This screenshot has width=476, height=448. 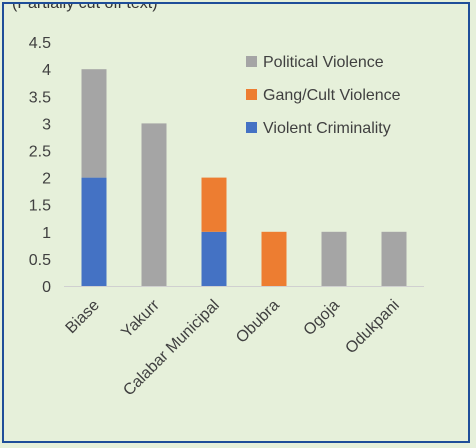 I want to click on y-tick-label: 3.5, so click(x=40, y=97).